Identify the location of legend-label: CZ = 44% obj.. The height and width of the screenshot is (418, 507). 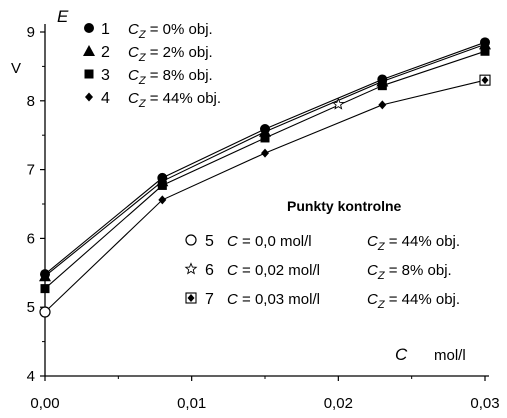
(174, 100).